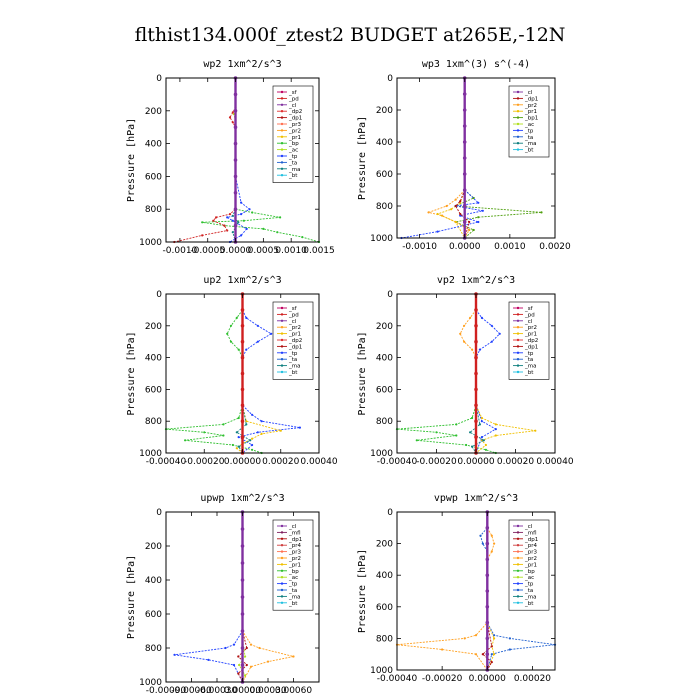  Describe the element at coordinates (384, 111) in the screenshot. I see `y-tick-label: 200` at that location.